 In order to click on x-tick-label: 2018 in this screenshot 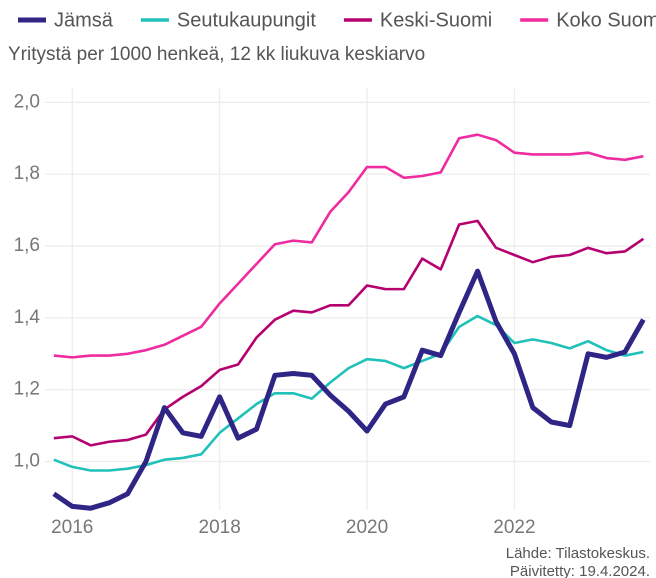, I will do `click(220, 527)`.